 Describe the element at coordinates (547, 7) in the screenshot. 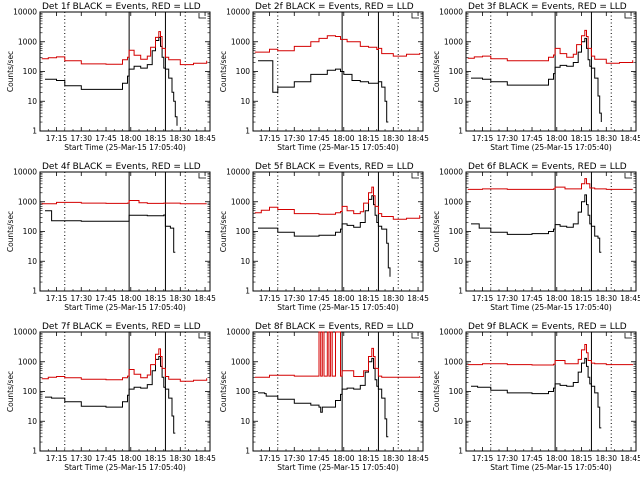

I see `panel-title: Det 3f BLACK = Events, RED = LLD` at that location.